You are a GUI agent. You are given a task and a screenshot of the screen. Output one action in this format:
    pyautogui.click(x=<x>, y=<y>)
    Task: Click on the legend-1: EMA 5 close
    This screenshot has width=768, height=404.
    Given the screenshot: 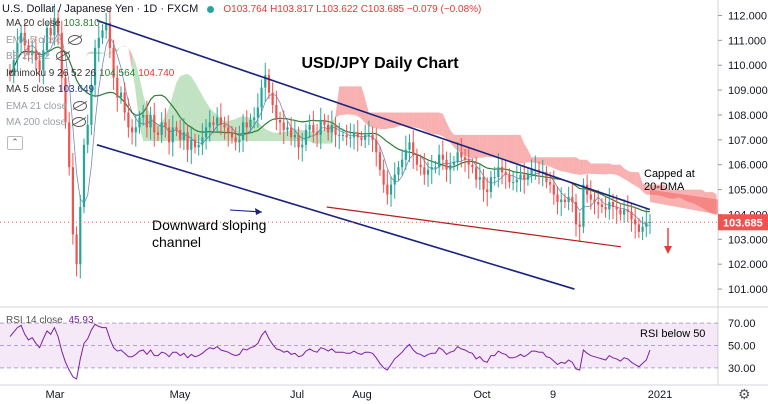 What is the action you would take?
    pyautogui.click(x=45, y=40)
    